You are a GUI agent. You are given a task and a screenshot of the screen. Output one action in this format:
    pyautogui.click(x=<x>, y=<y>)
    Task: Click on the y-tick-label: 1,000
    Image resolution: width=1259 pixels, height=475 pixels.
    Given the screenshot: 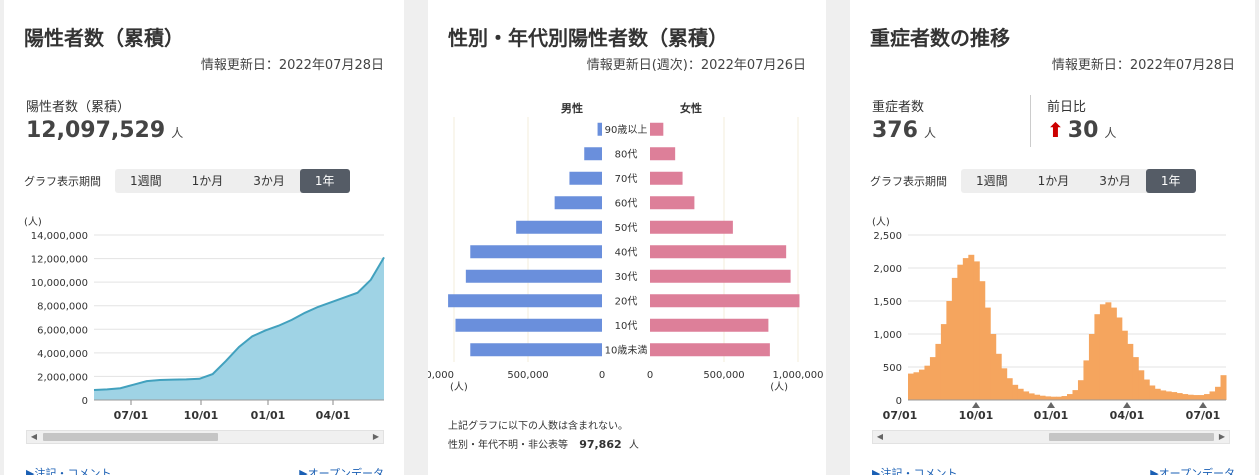 What is the action you would take?
    pyautogui.click(x=887, y=335)
    